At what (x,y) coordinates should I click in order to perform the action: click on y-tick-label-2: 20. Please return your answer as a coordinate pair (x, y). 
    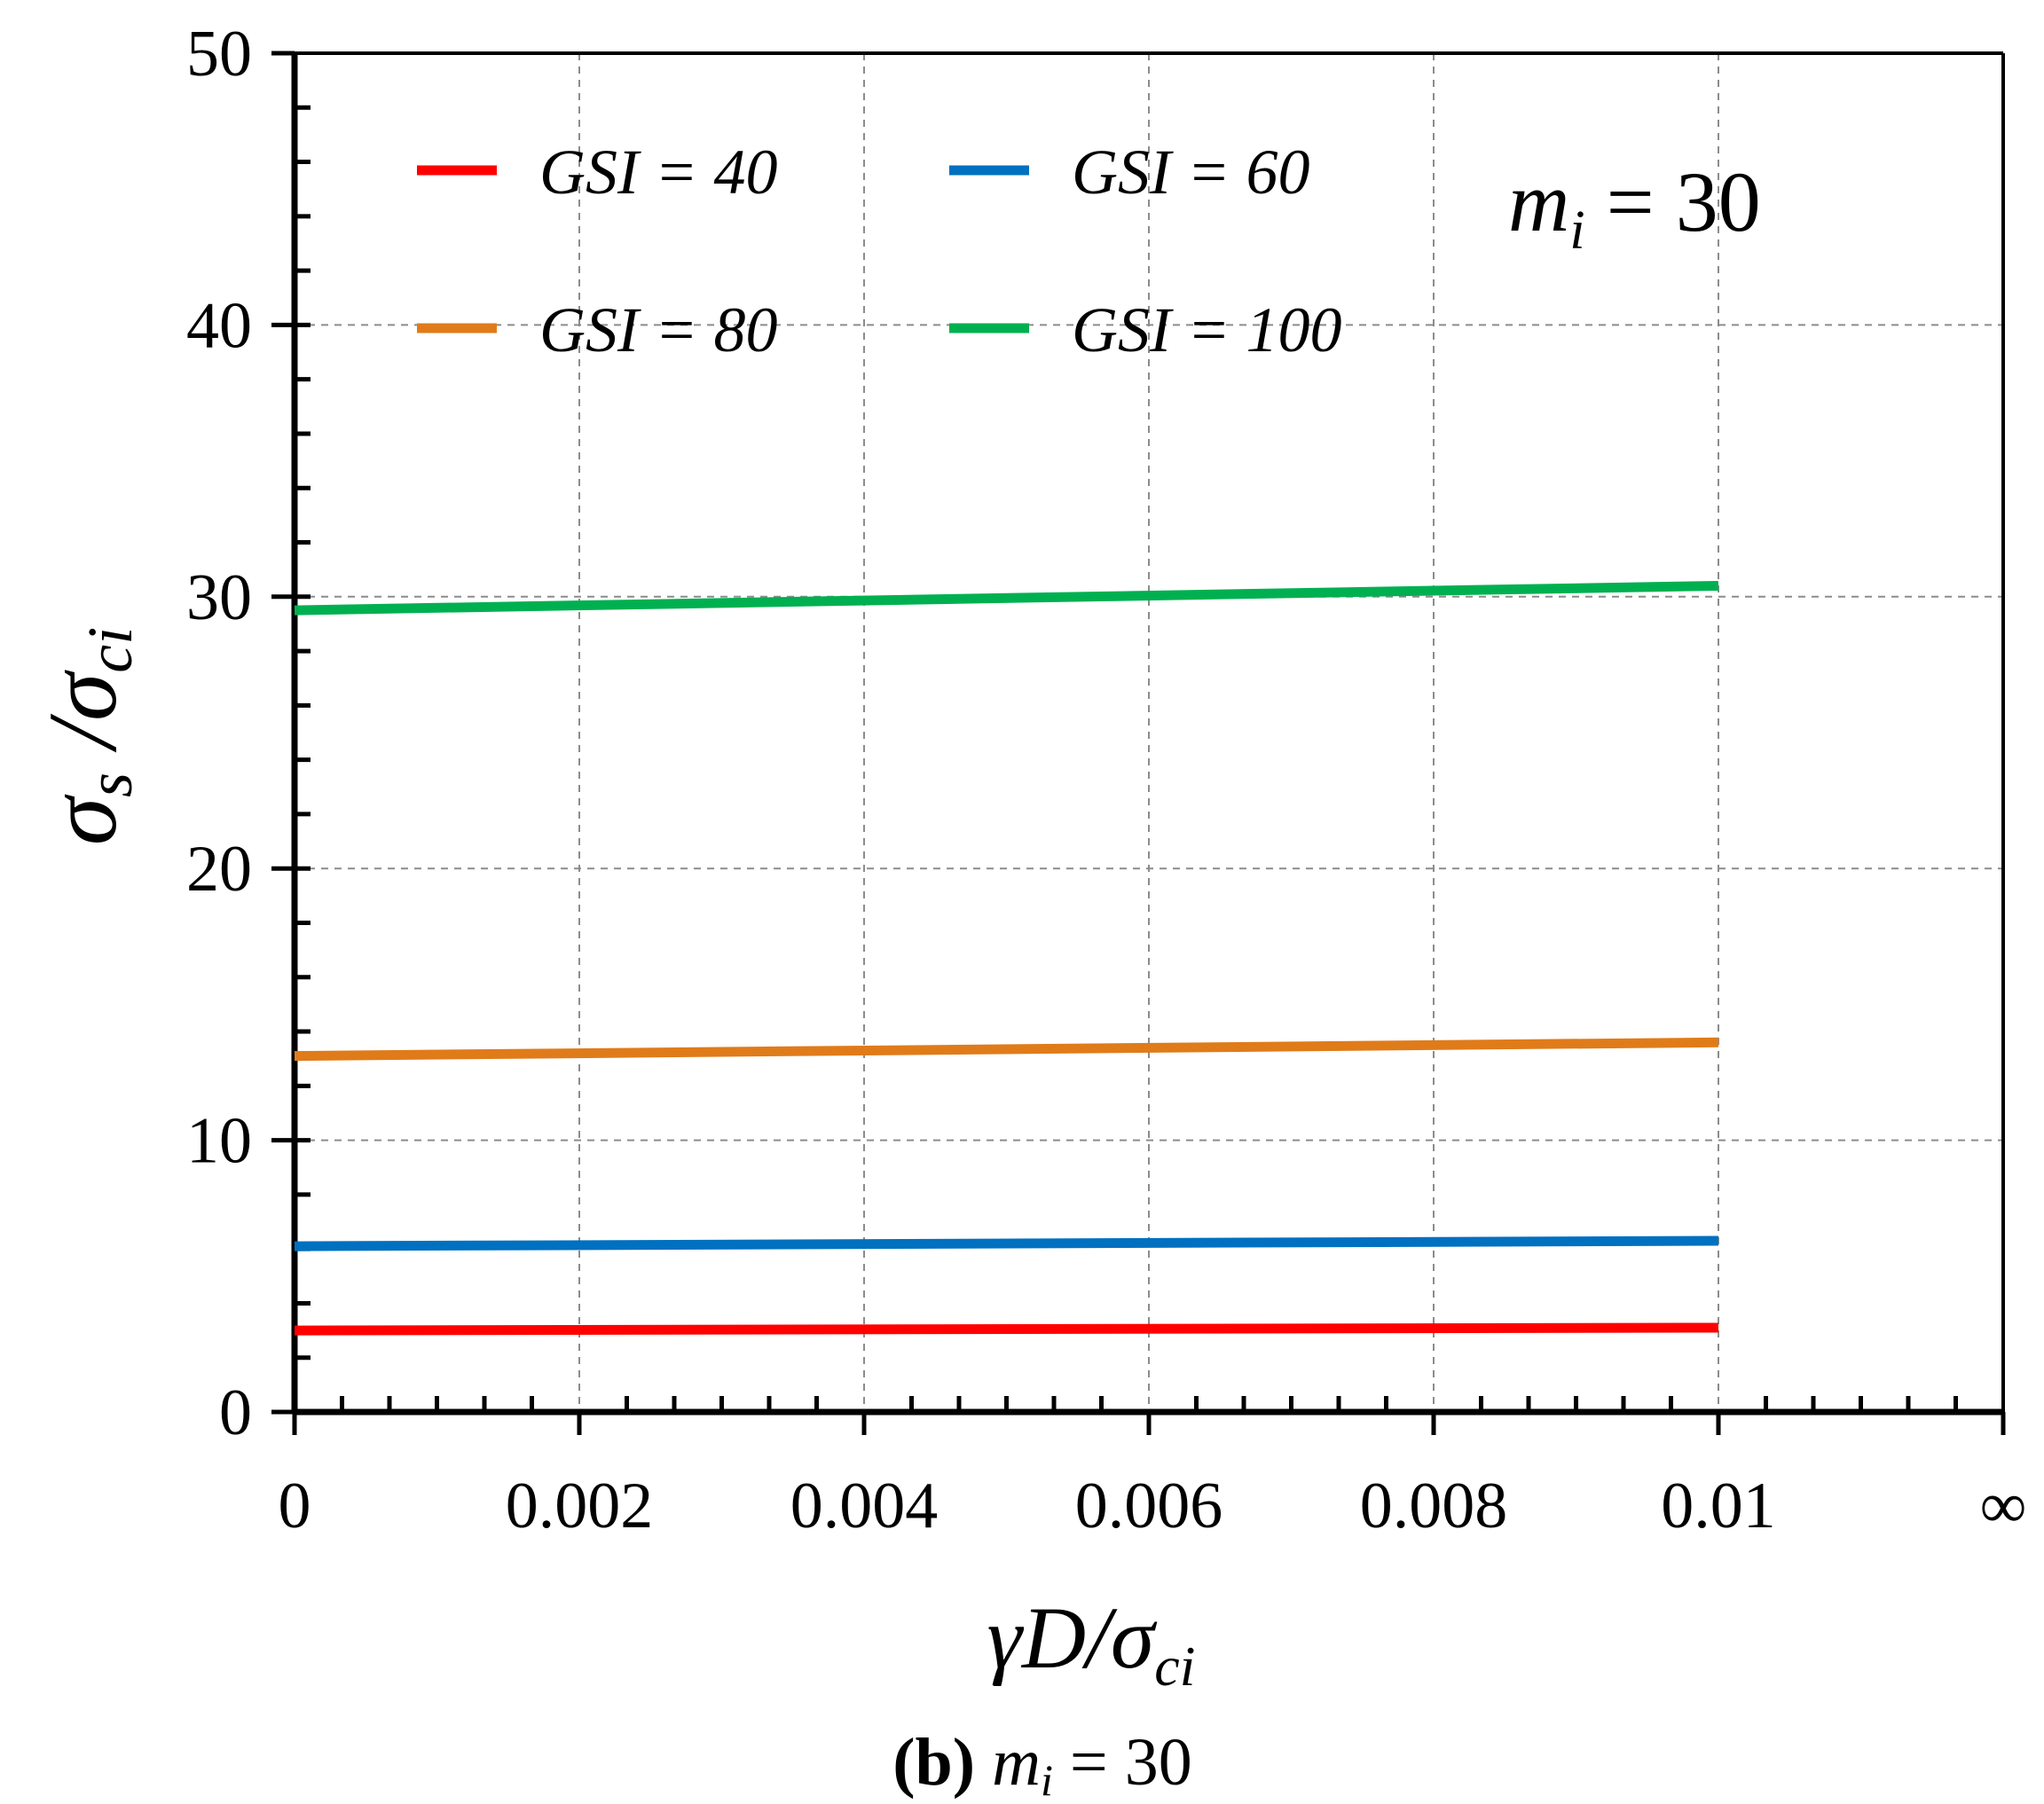
    Looking at the image, I should click on (219, 869).